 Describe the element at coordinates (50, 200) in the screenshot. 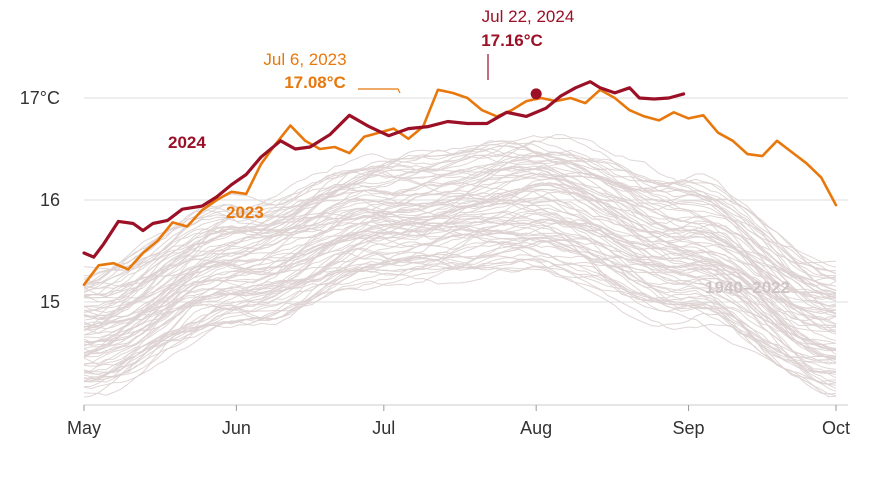

I see `y-tick-label-16: 16` at that location.